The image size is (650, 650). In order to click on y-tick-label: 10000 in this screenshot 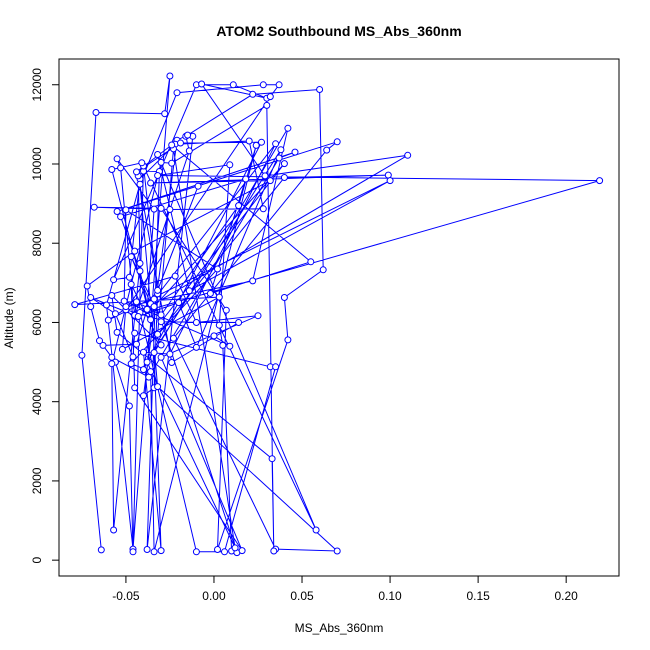, I will do `click(37, 164)`.